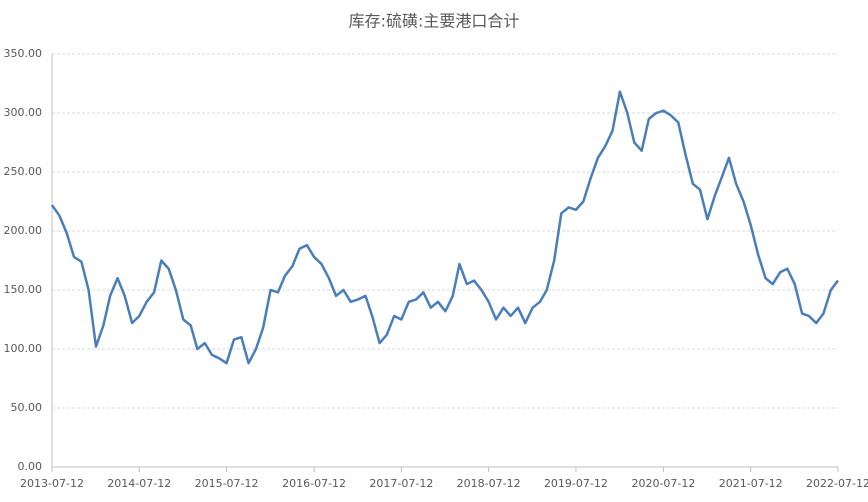 The width and height of the screenshot is (868, 502). What do you see at coordinates (23, 53) in the screenshot?
I see `y-tick-label: 350.00` at bounding box center [23, 53].